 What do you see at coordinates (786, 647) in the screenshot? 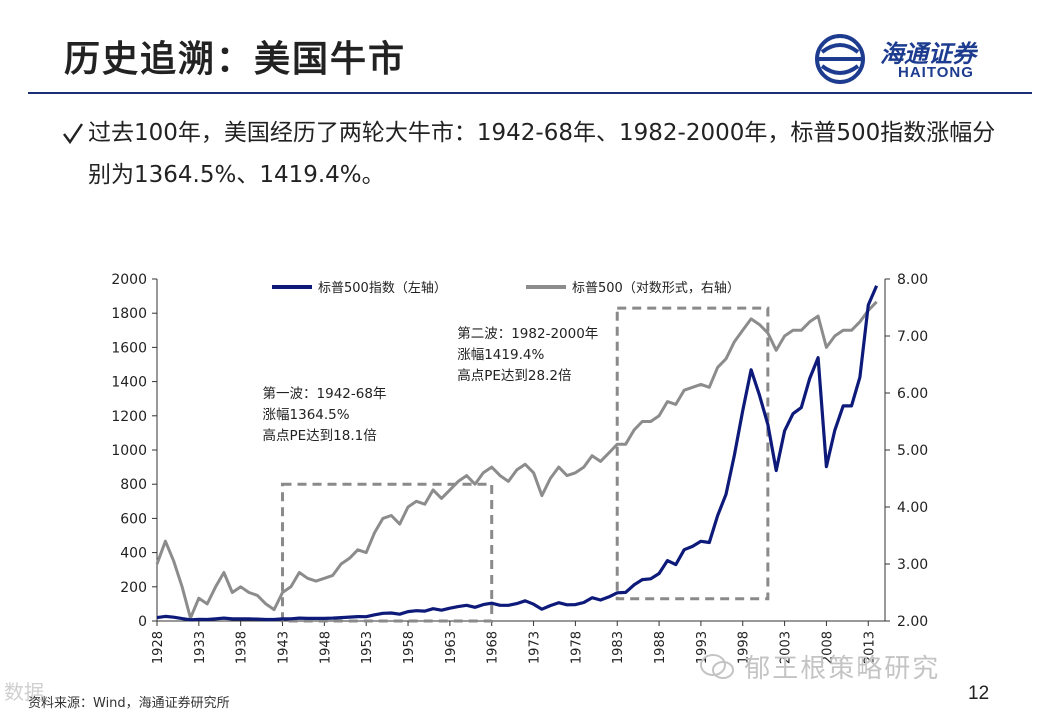
I see `x-tick-label: 2003` at bounding box center [786, 647].